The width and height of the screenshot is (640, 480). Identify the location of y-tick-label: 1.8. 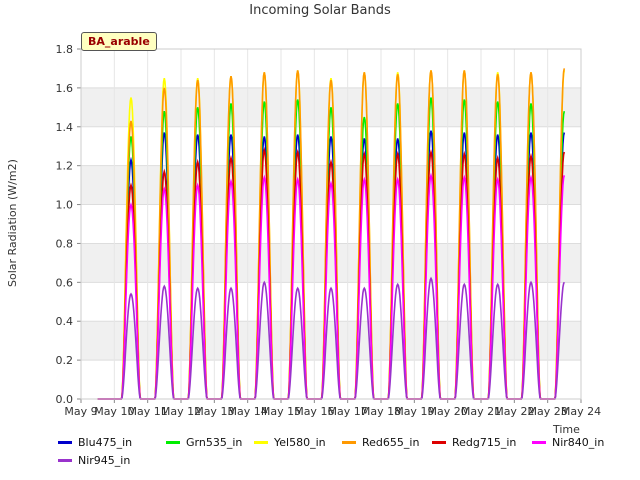
(65, 49).